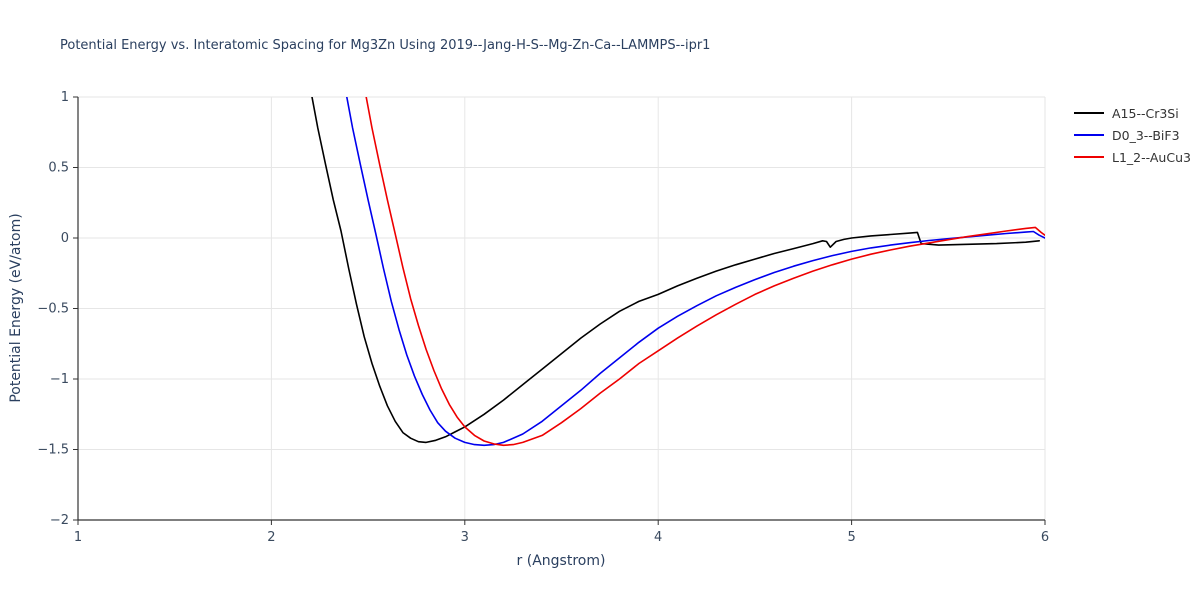 This screenshot has width=1200, height=600. What do you see at coordinates (65, 238) in the screenshot?
I see `y-tick-label: 0` at bounding box center [65, 238].